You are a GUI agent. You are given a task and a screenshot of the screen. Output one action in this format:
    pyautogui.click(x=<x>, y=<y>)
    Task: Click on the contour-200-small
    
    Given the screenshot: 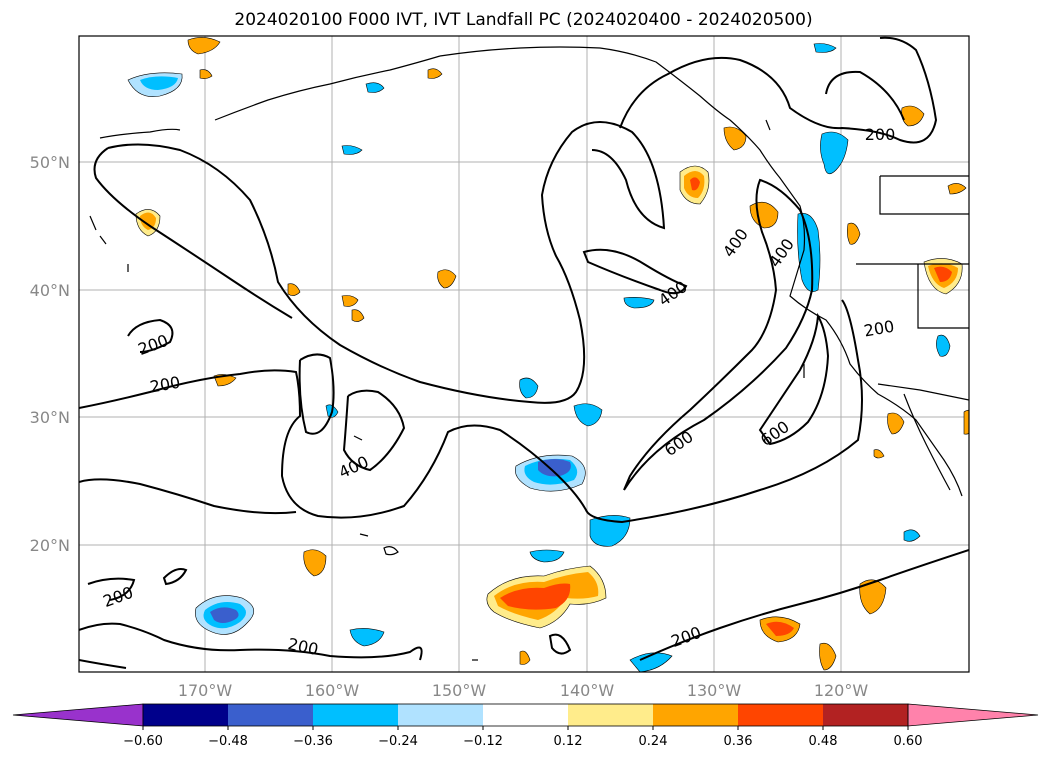 What is the action you would take?
    pyautogui.click(x=150, y=335)
    